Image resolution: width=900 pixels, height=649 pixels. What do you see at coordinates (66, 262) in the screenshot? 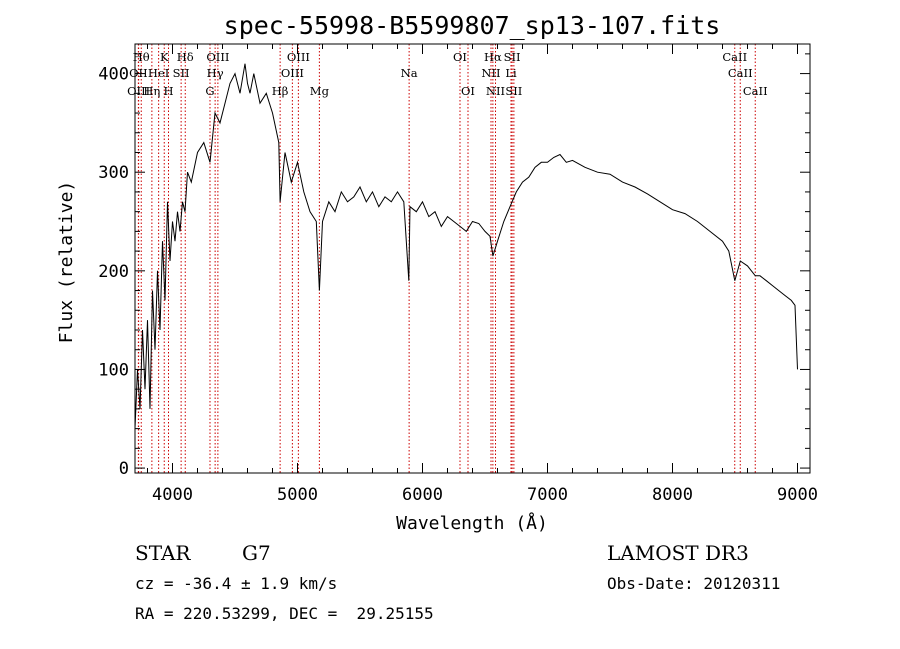
I see `y-axis-label: Flux (relative)` at bounding box center [66, 262].